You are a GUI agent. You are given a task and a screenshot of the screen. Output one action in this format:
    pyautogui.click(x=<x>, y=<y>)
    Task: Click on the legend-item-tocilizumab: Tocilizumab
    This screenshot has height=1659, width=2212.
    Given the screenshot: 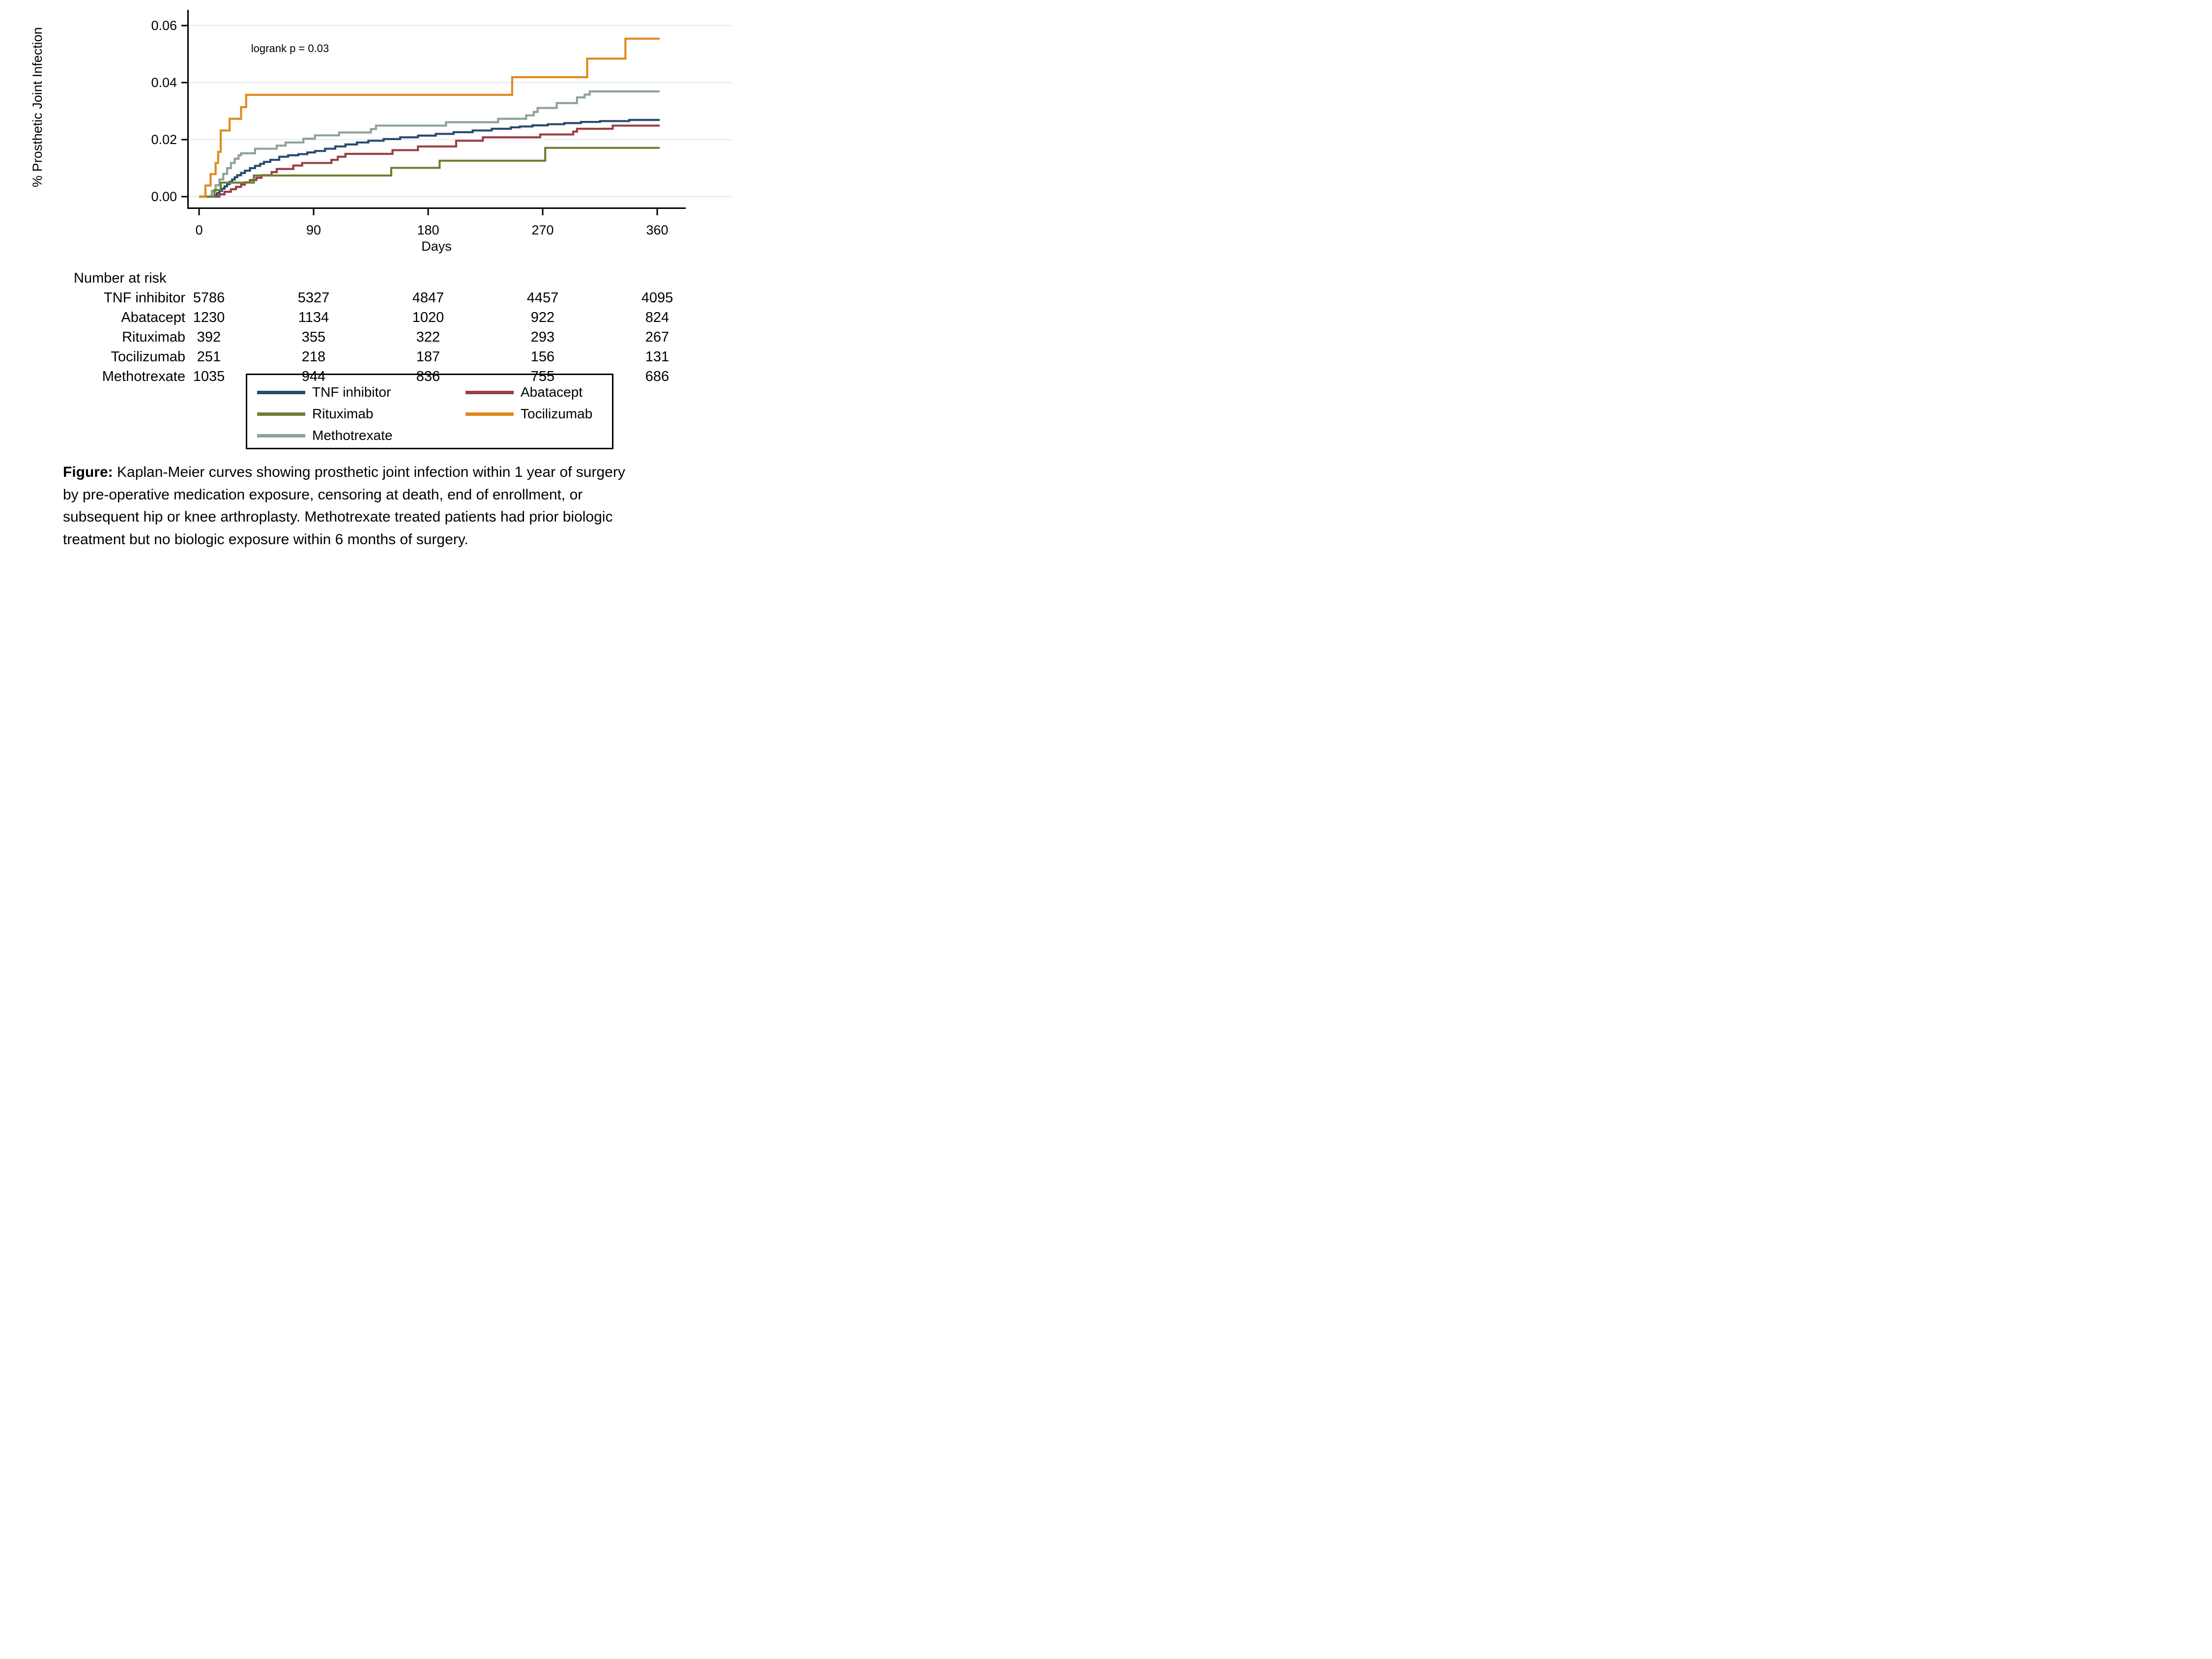 What is the action you would take?
    pyautogui.click(x=539, y=414)
    